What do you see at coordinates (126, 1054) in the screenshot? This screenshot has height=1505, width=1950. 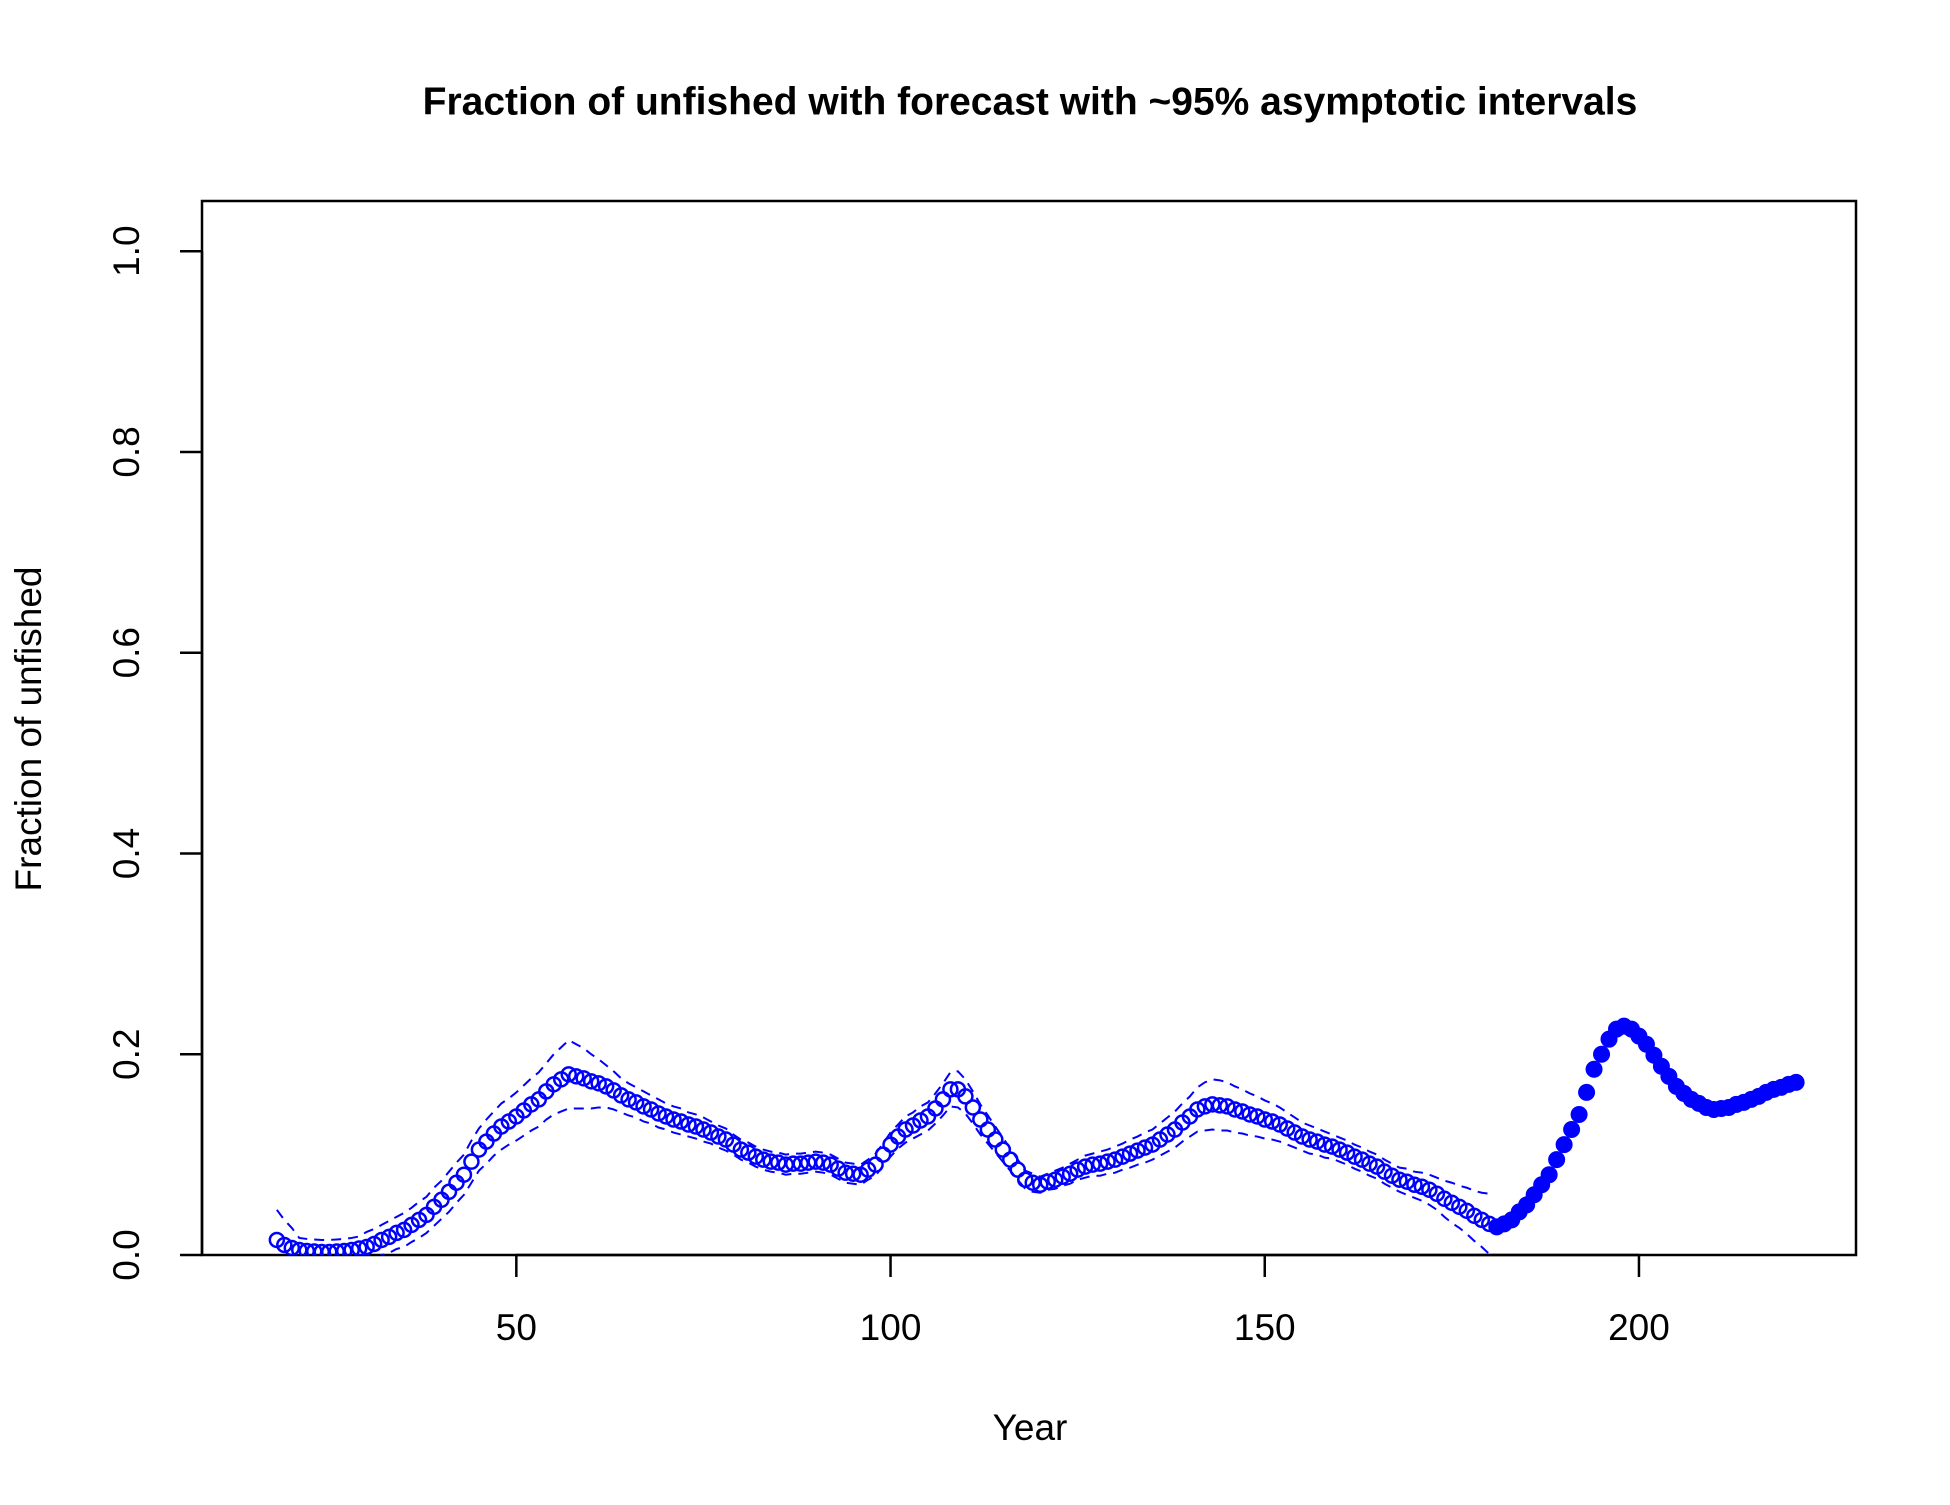 I see `y-tick-label: 0.2` at bounding box center [126, 1054].